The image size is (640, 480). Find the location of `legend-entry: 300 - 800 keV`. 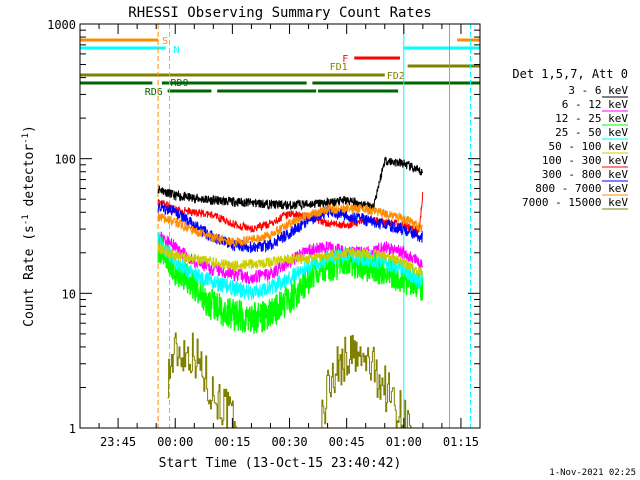

legend-entry: 300 - 800 keV is located at coordinates (585, 174).